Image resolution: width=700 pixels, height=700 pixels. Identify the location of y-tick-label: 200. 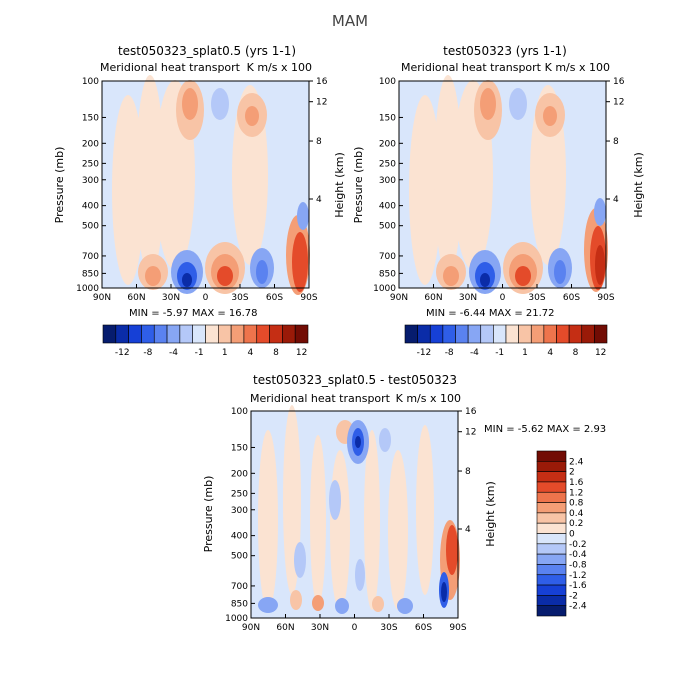
(90, 144).